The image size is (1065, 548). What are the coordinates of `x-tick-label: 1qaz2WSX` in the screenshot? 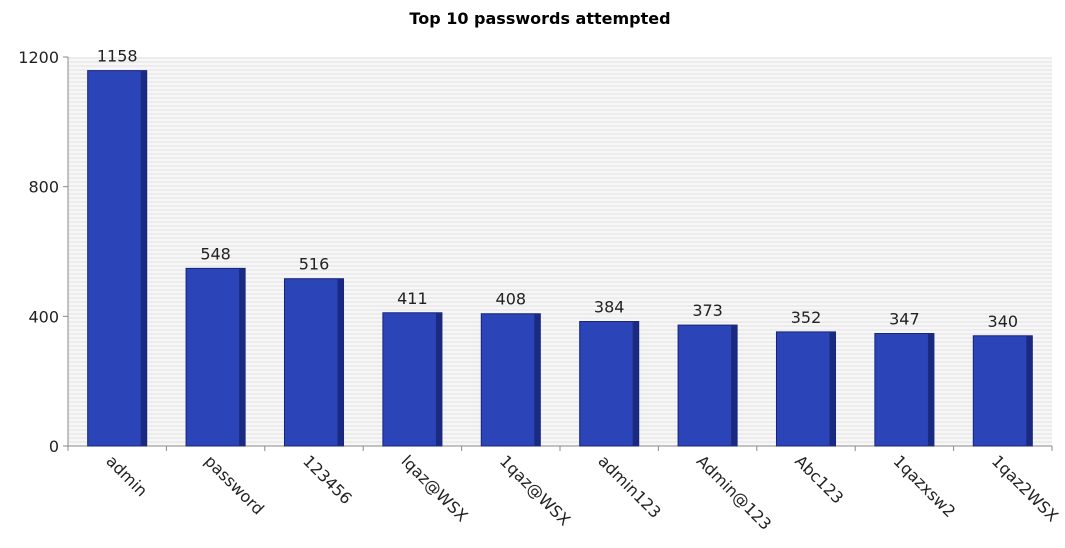 It's located at (1025, 488).